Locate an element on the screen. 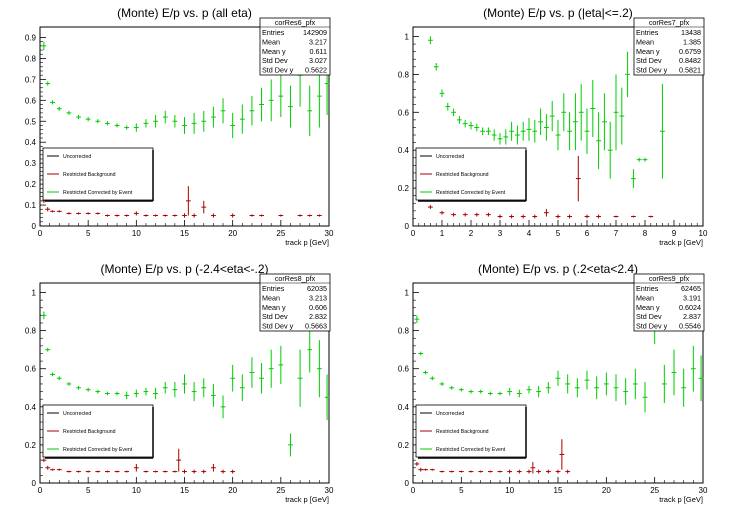  y-tick-label: 0 is located at coordinates (407, 226).